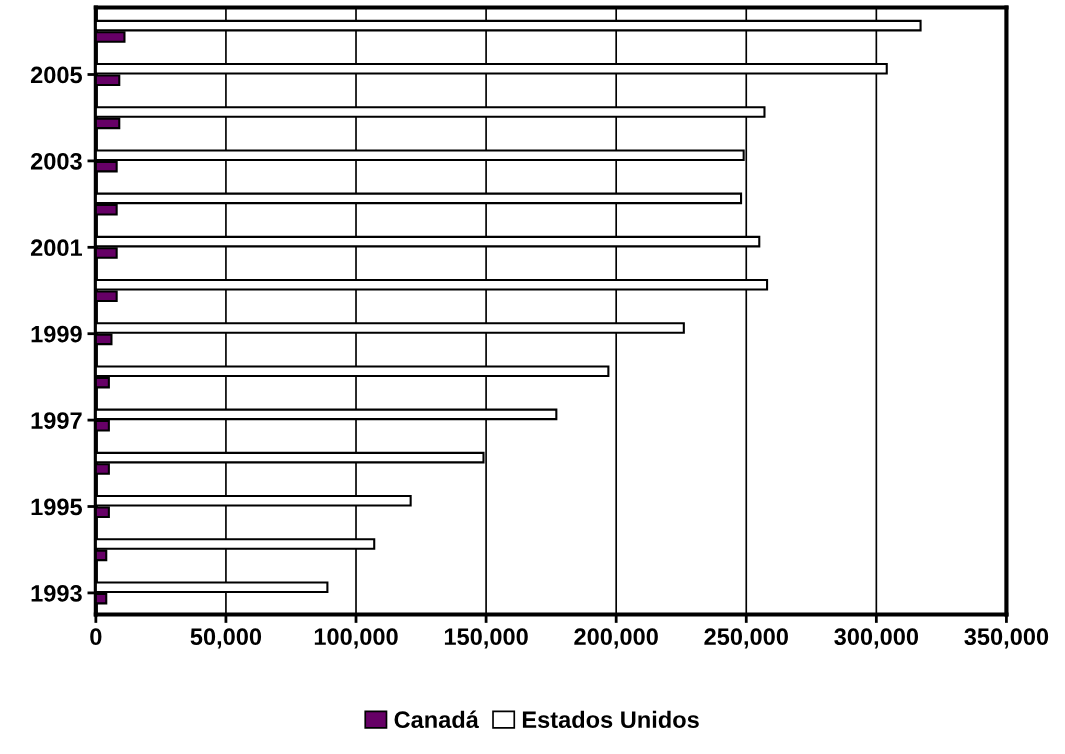  I want to click on y-tick-label: 2001, so click(56, 248).